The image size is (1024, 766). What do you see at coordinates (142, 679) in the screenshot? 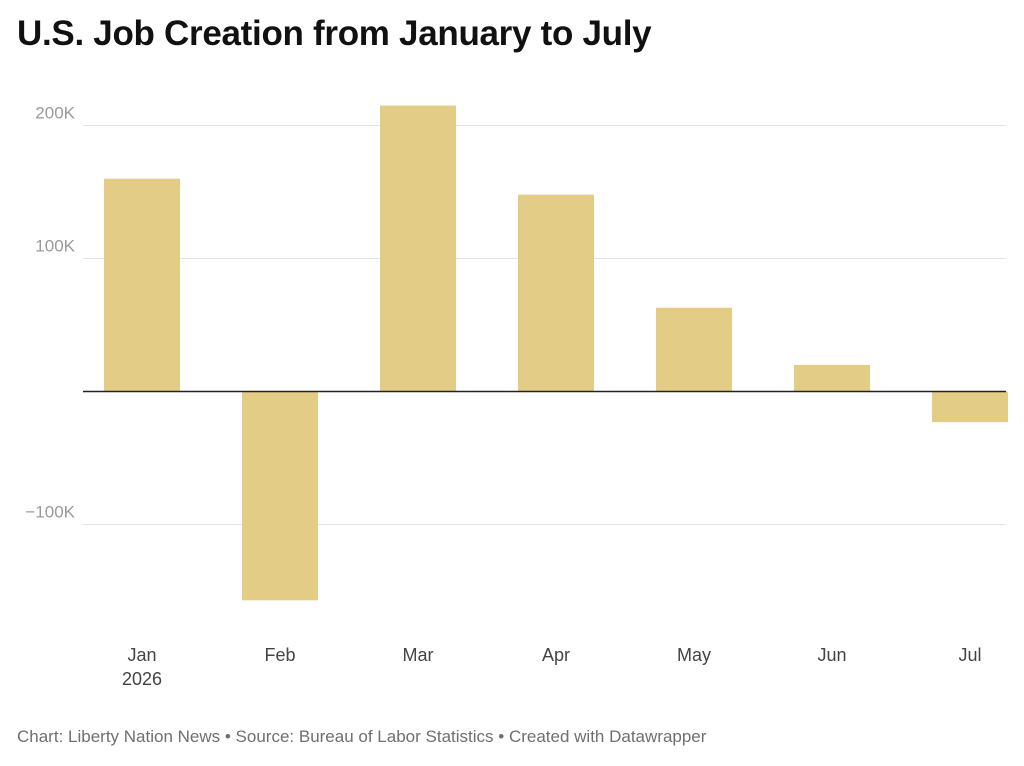
I see `x-tick-sublabel: 2026` at bounding box center [142, 679].